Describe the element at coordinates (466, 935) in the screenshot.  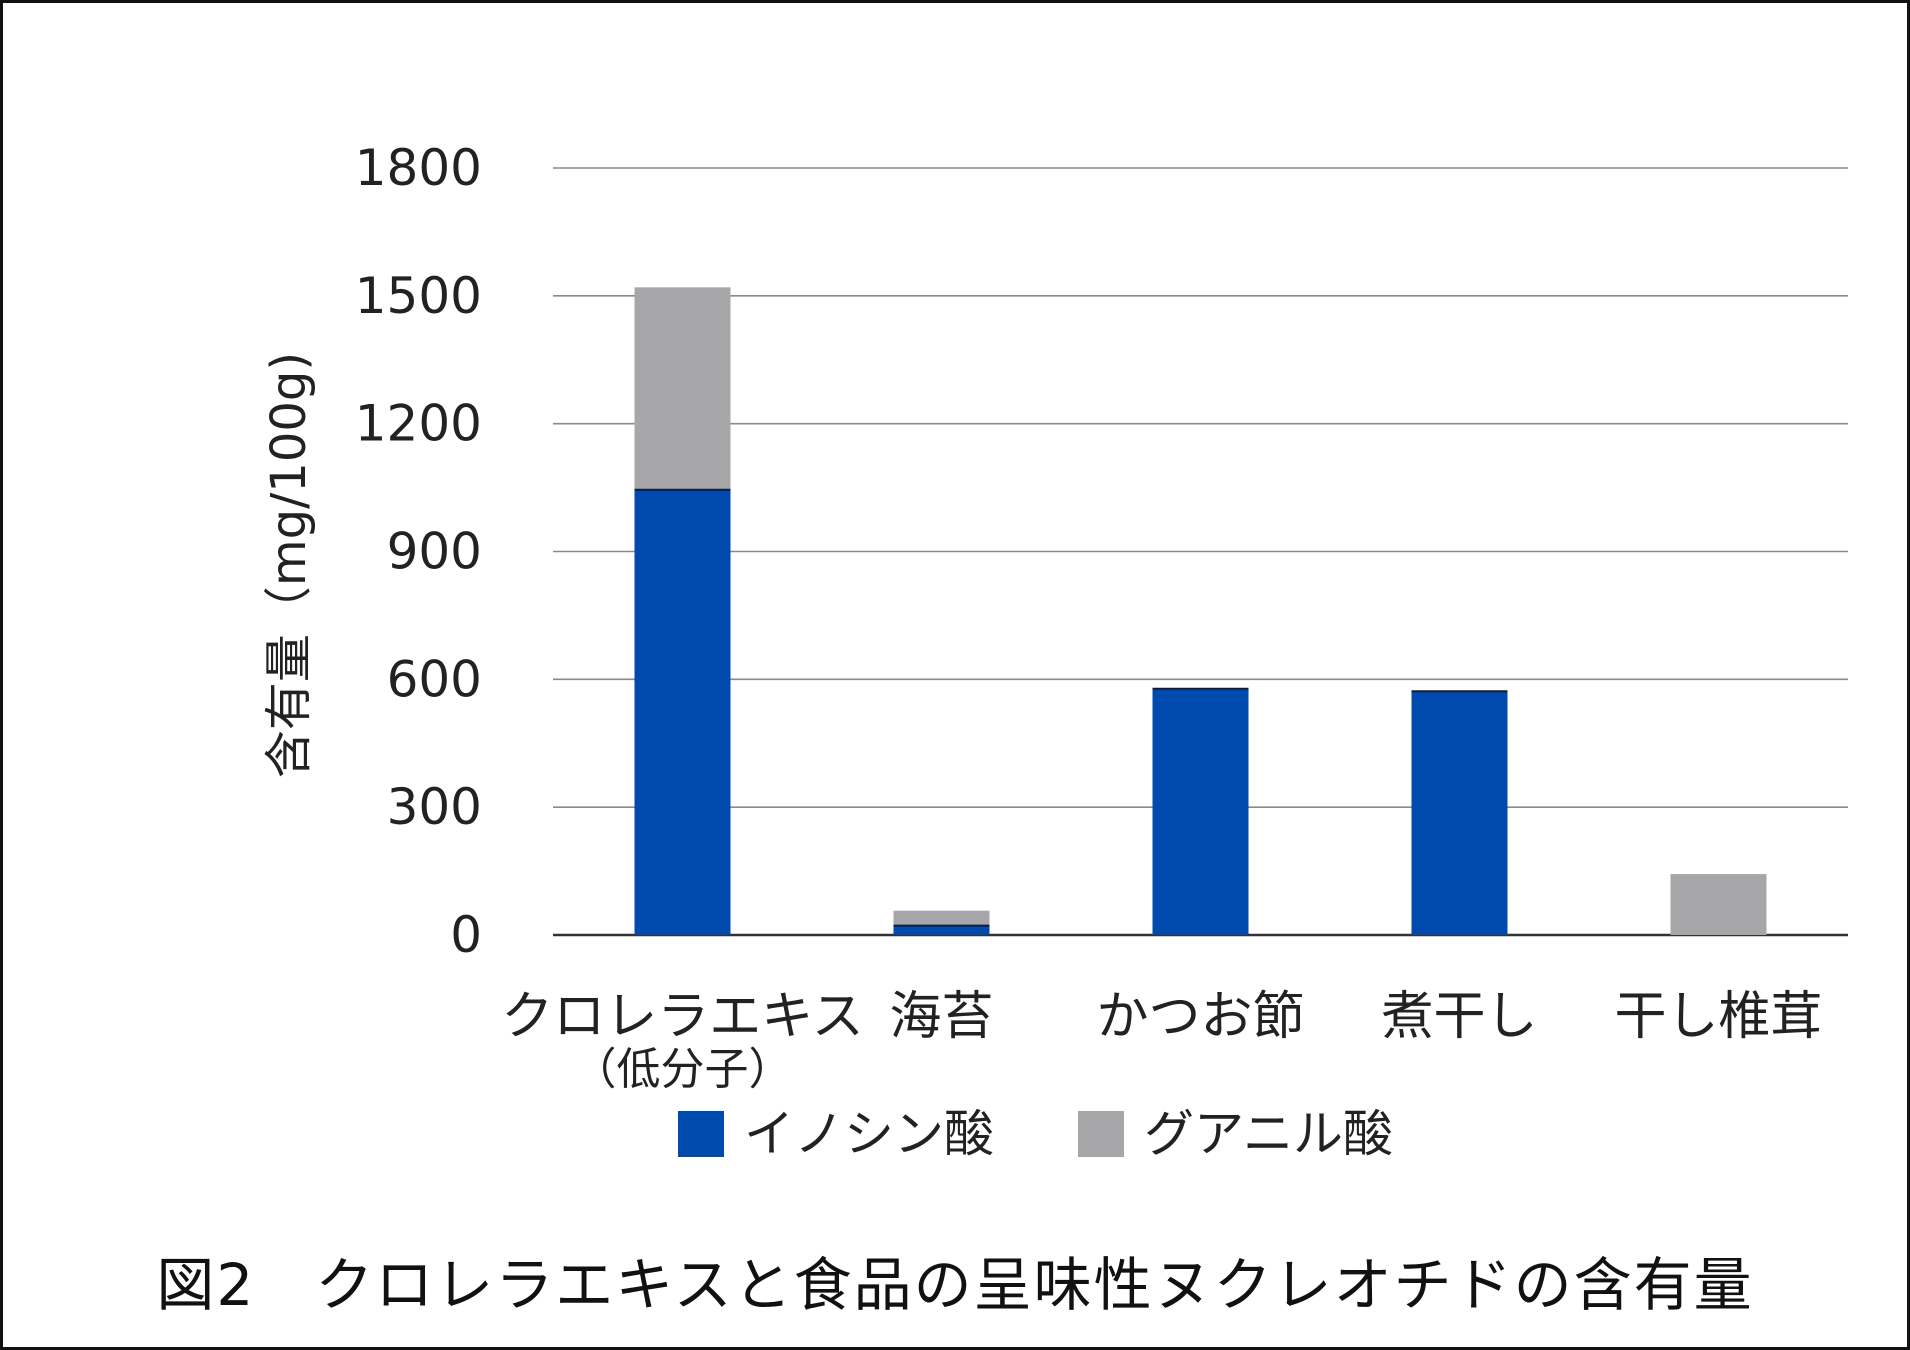
I see `y-tick-label: 0` at that location.